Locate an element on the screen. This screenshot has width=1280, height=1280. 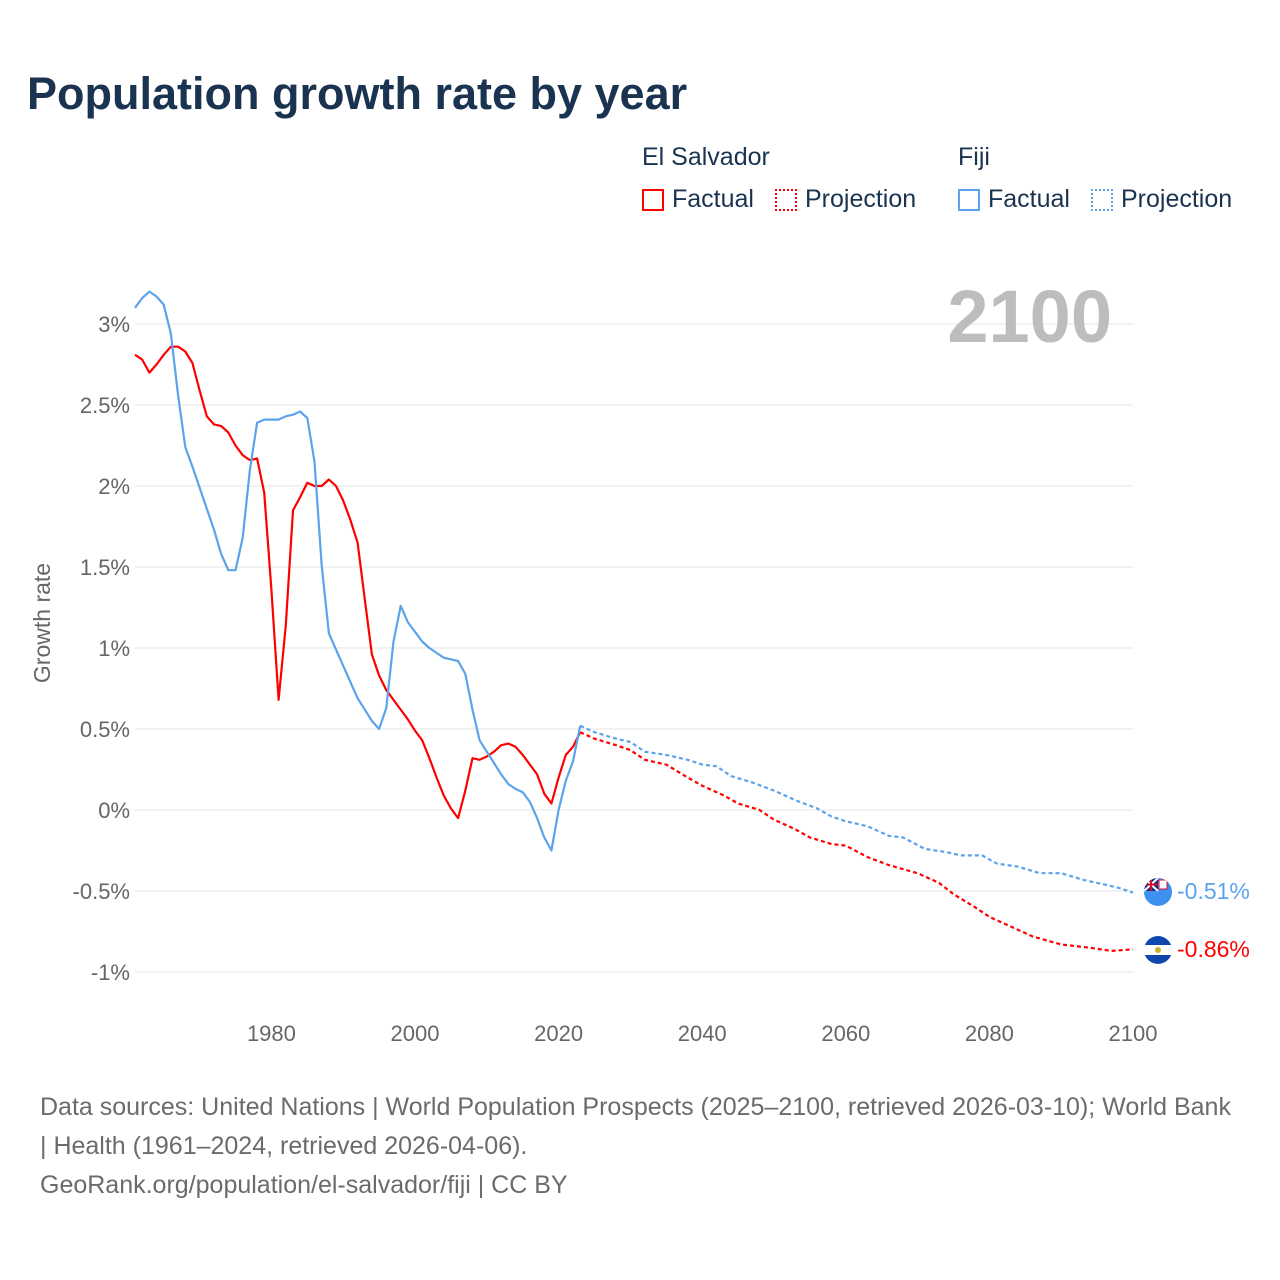
el-salvador-projection-line is located at coordinates (856, 842).